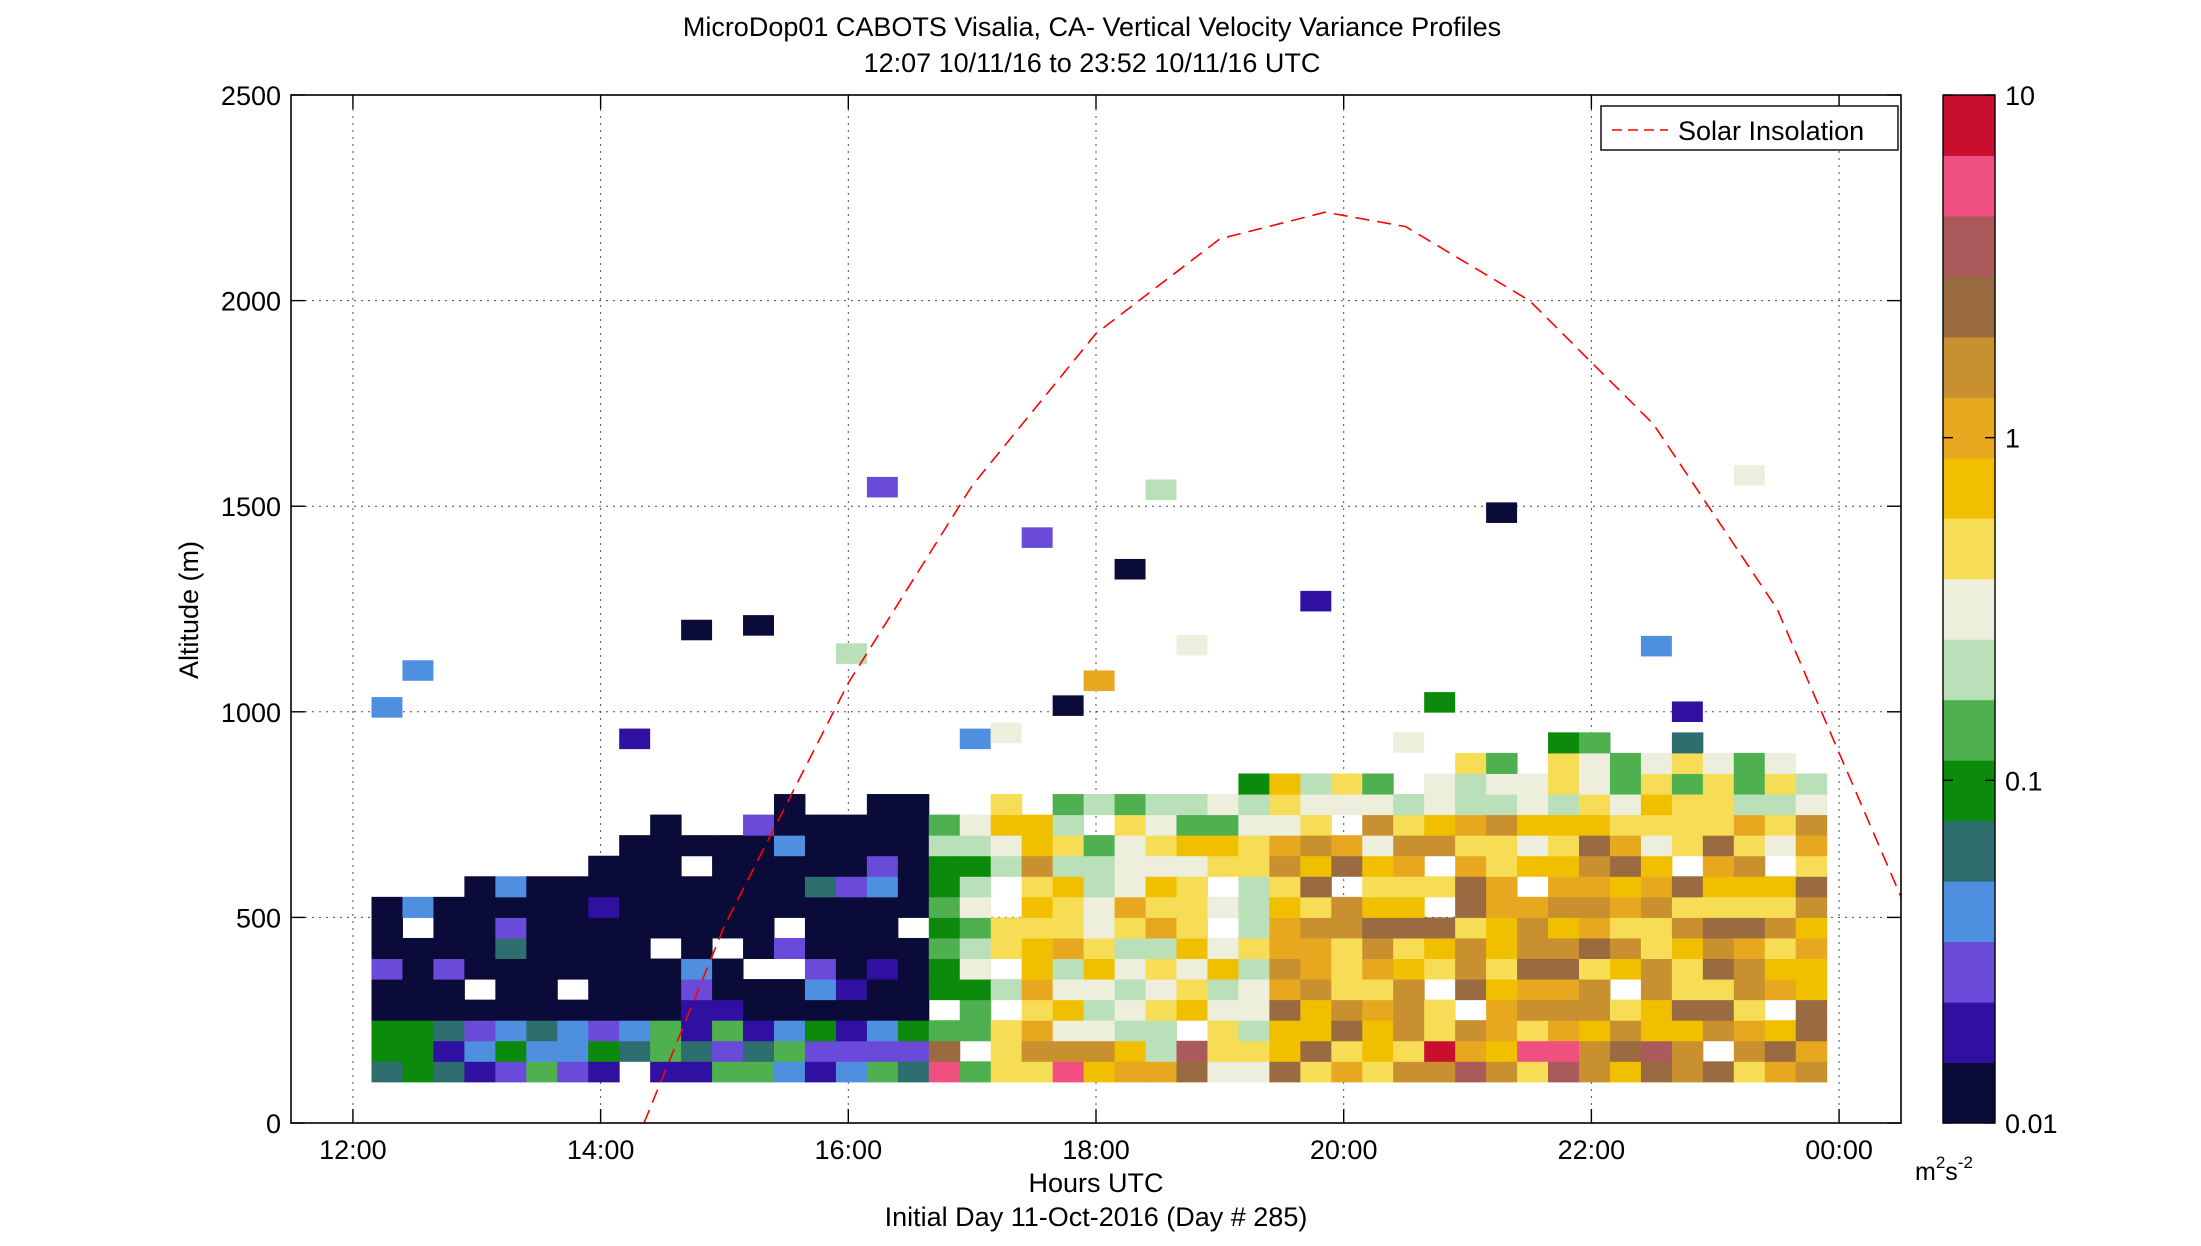 Image resolution: width=2201 pixels, height=1246 pixels. What do you see at coordinates (251, 713) in the screenshot?
I see `y-tick-label: 1000` at bounding box center [251, 713].